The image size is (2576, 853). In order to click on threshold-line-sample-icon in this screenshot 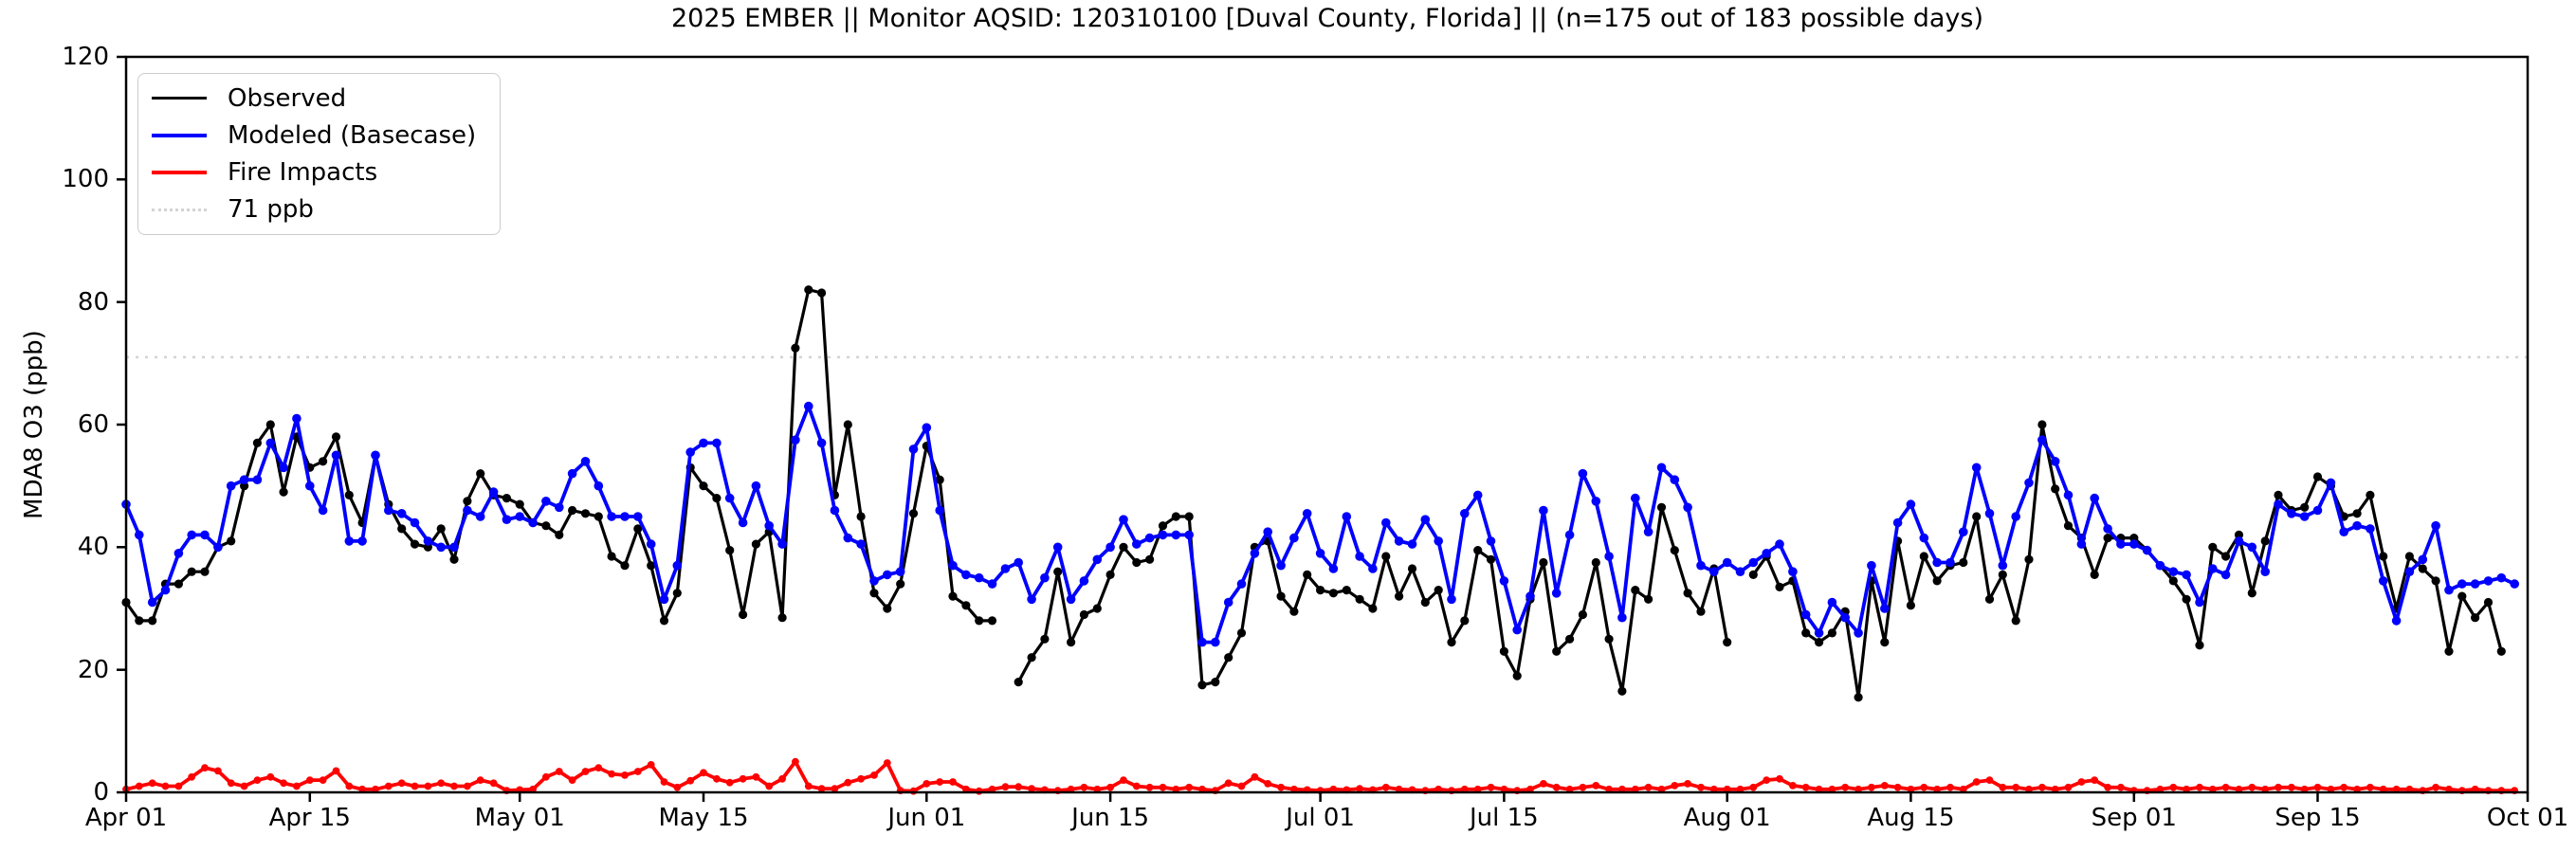, I will do `click(179, 209)`.